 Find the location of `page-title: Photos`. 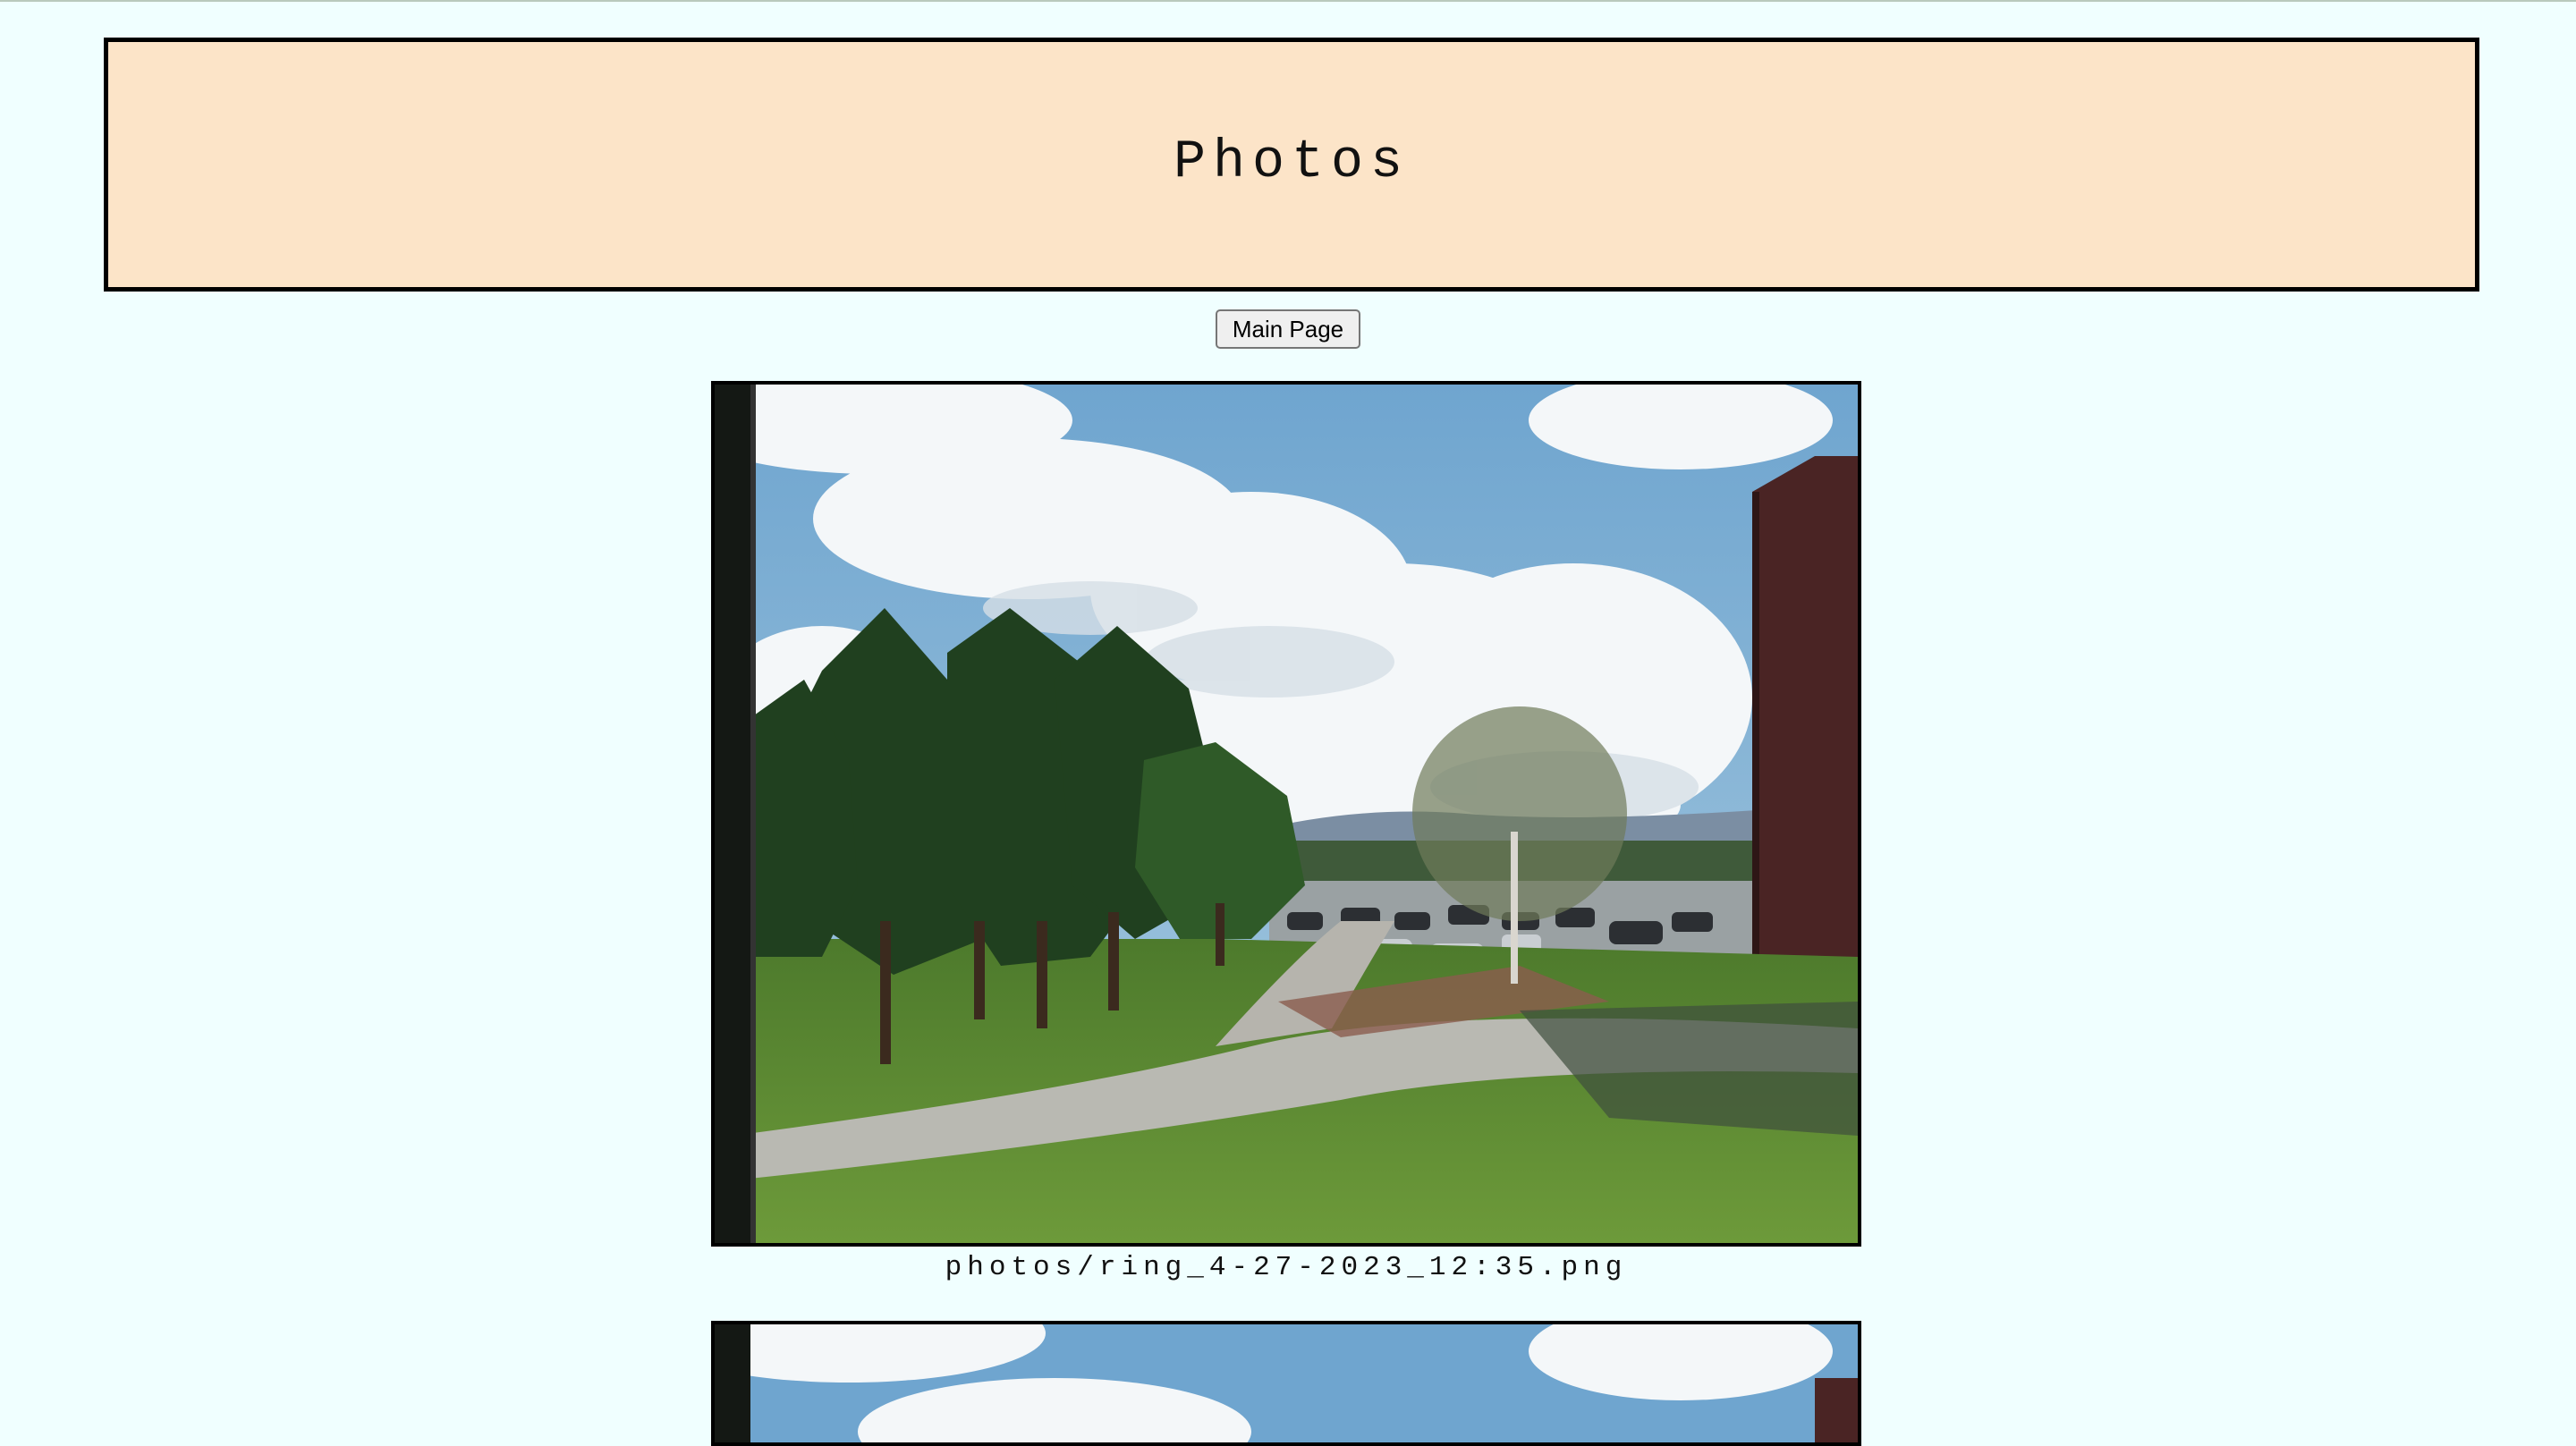

page-title: Photos is located at coordinates (1292, 162).